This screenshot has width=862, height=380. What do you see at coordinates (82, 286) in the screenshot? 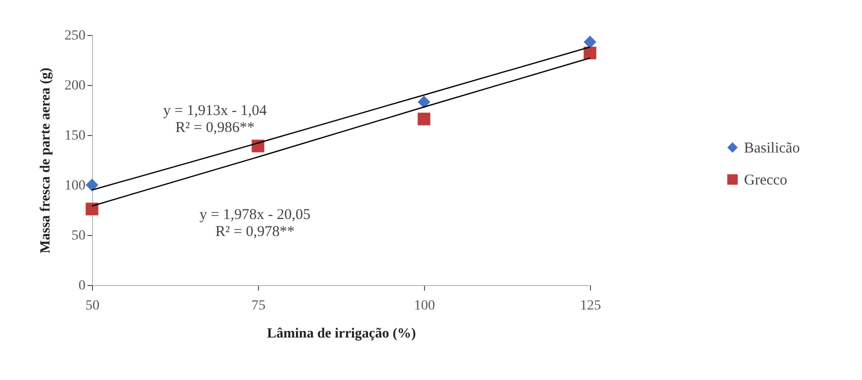
I see `y-tick-label: 0` at bounding box center [82, 286].